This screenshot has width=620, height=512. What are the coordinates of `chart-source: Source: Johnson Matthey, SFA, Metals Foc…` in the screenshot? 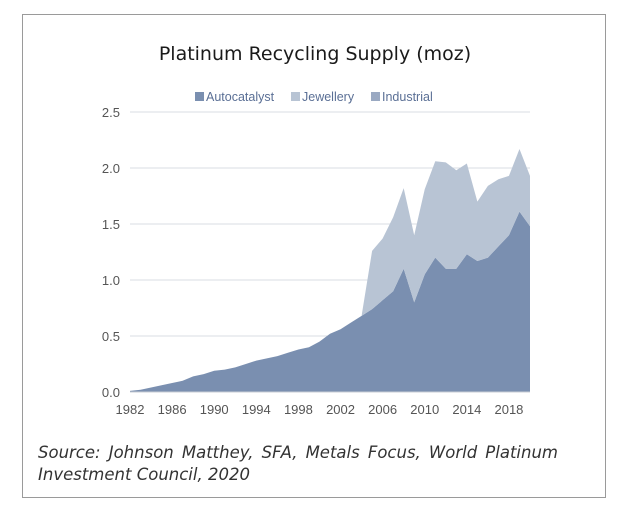 It's located at (298, 463).